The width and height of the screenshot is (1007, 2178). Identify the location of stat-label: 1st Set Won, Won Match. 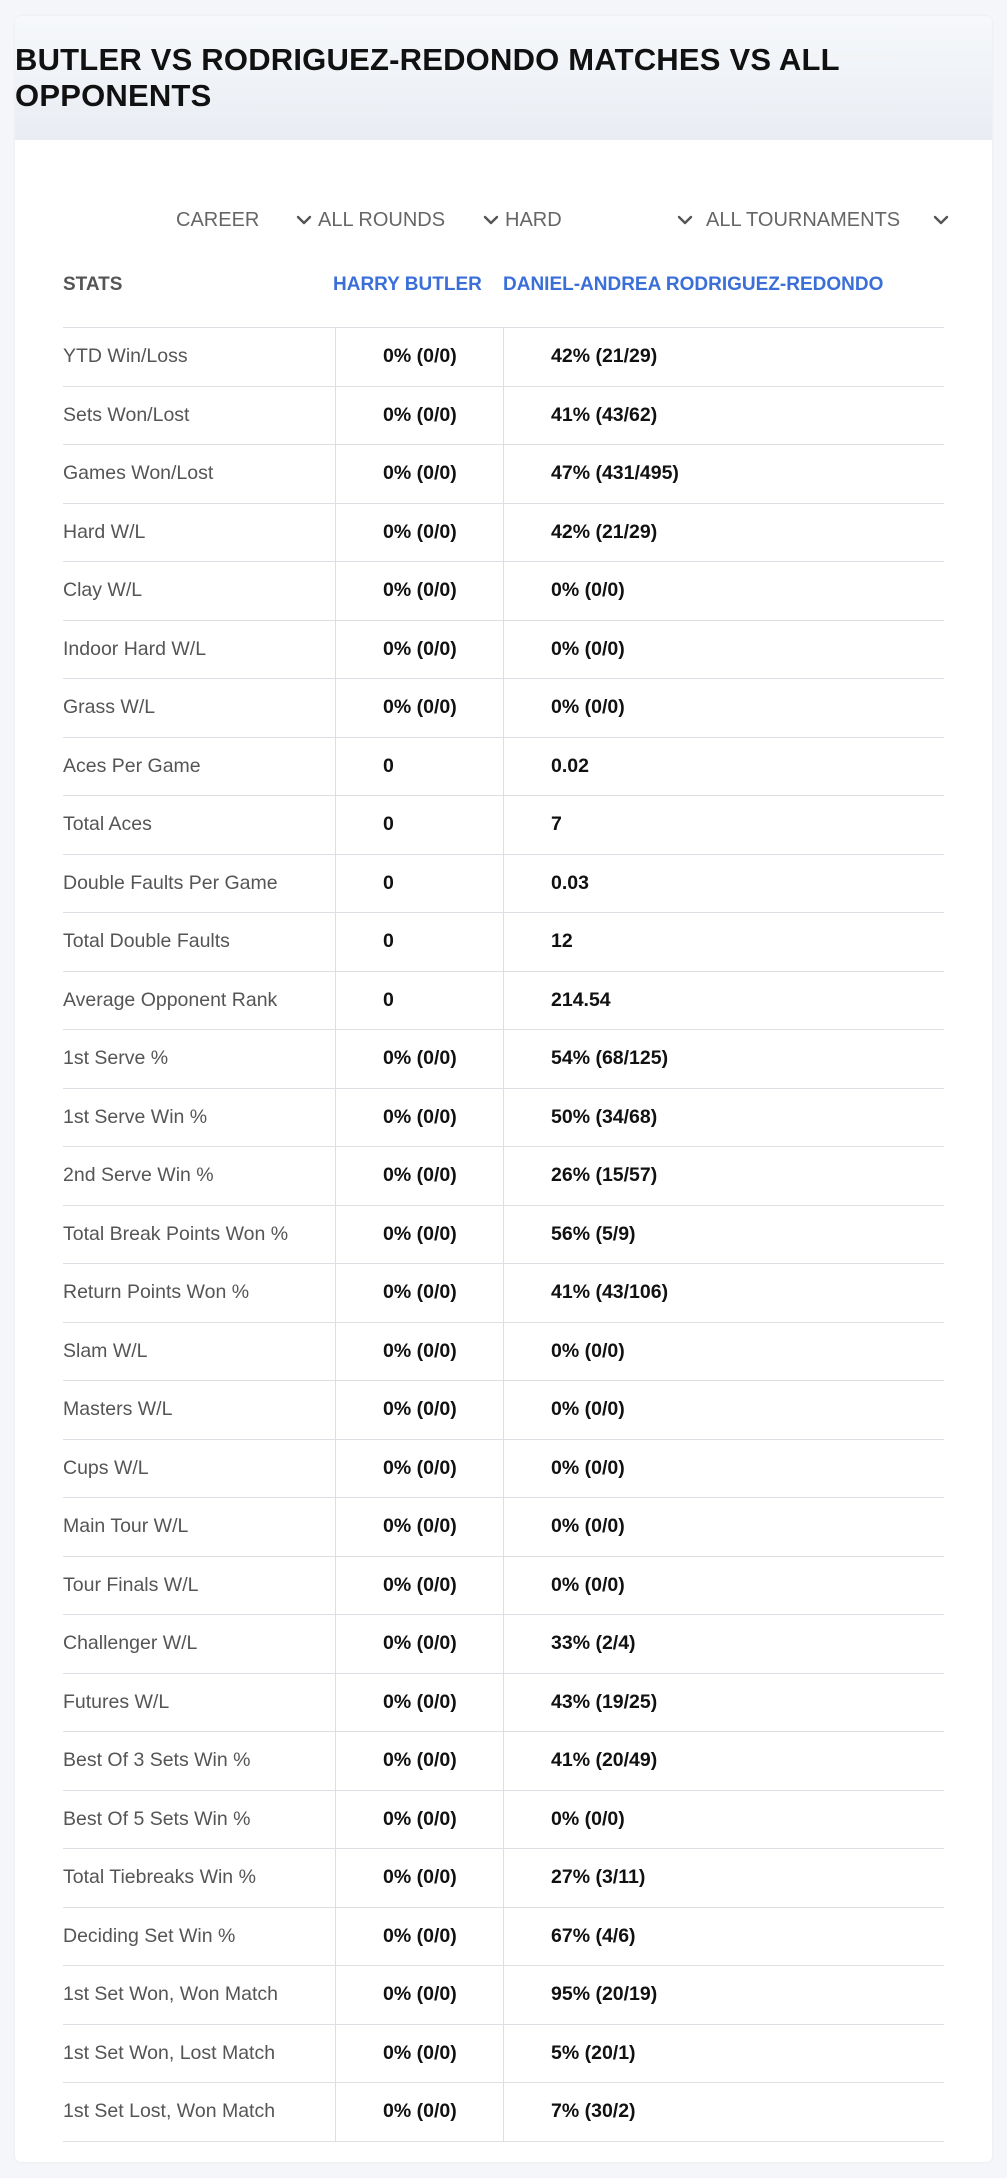
(170, 1994).